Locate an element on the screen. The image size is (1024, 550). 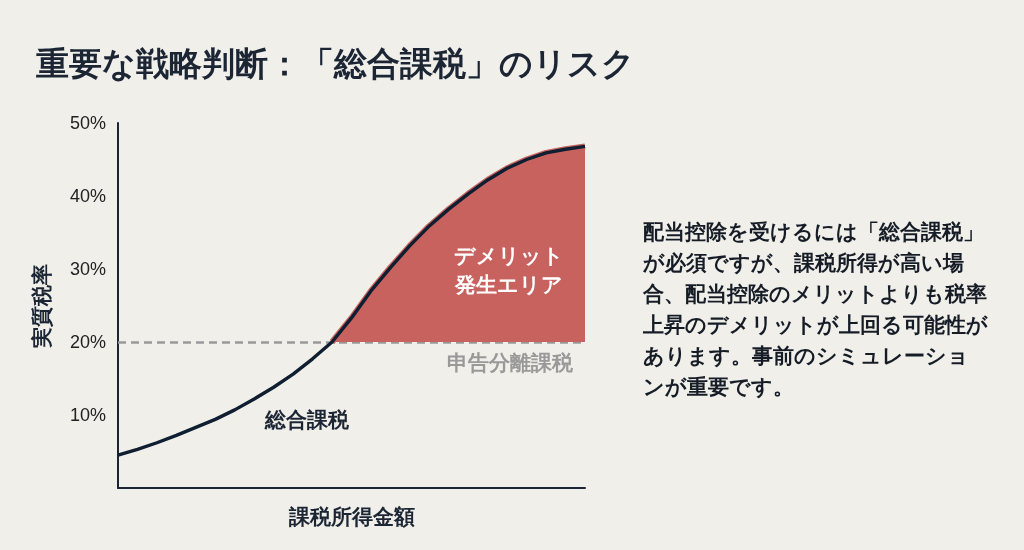
ref-line-label: 申告分離課税 is located at coordinates (510, 362).